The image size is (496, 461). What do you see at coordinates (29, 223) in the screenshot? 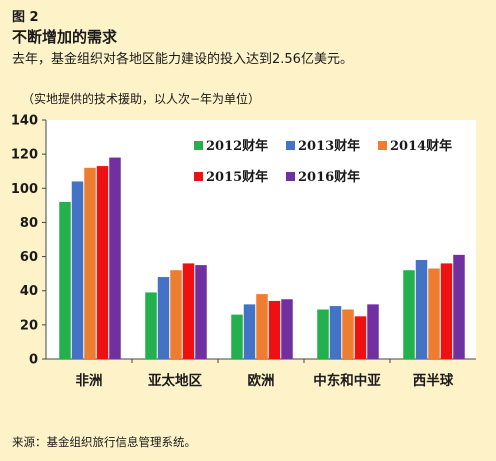
I see `y-tick-label: 80` at bounding box center [29, 223].